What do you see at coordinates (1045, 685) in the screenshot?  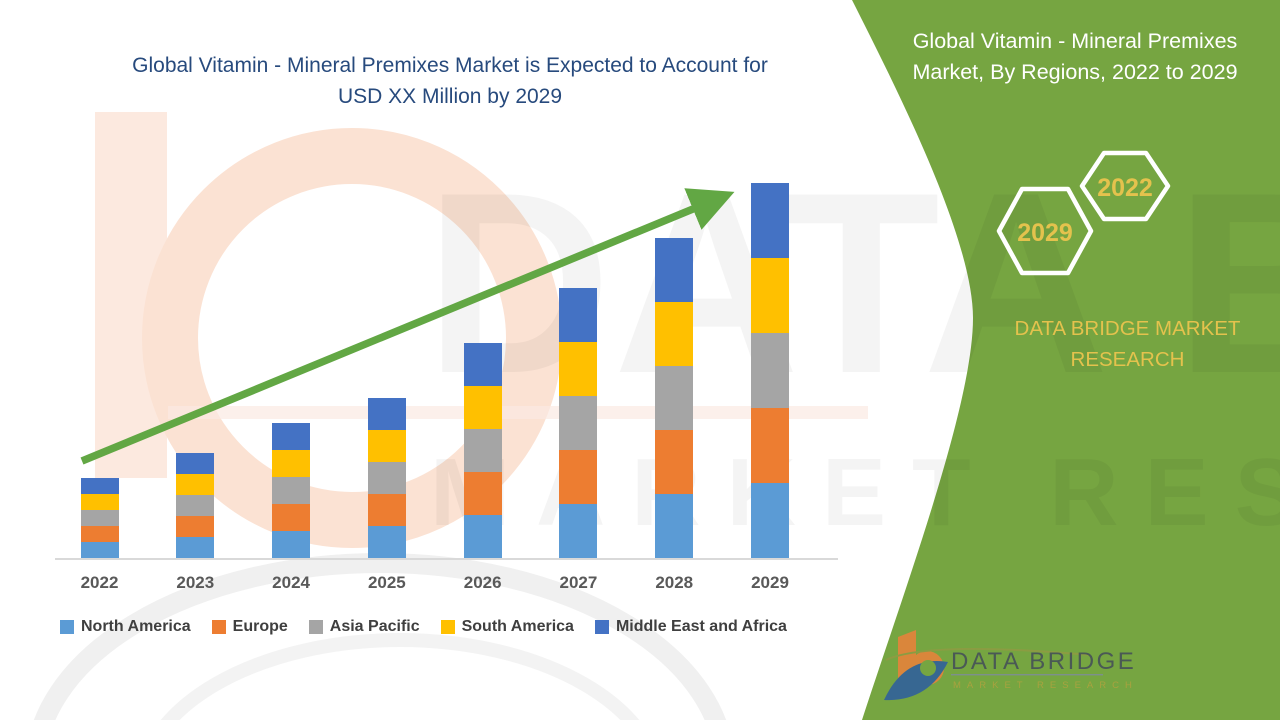 I see `logo-subtext: MARKET RESEARCH` at bounding box center [1045, 685].